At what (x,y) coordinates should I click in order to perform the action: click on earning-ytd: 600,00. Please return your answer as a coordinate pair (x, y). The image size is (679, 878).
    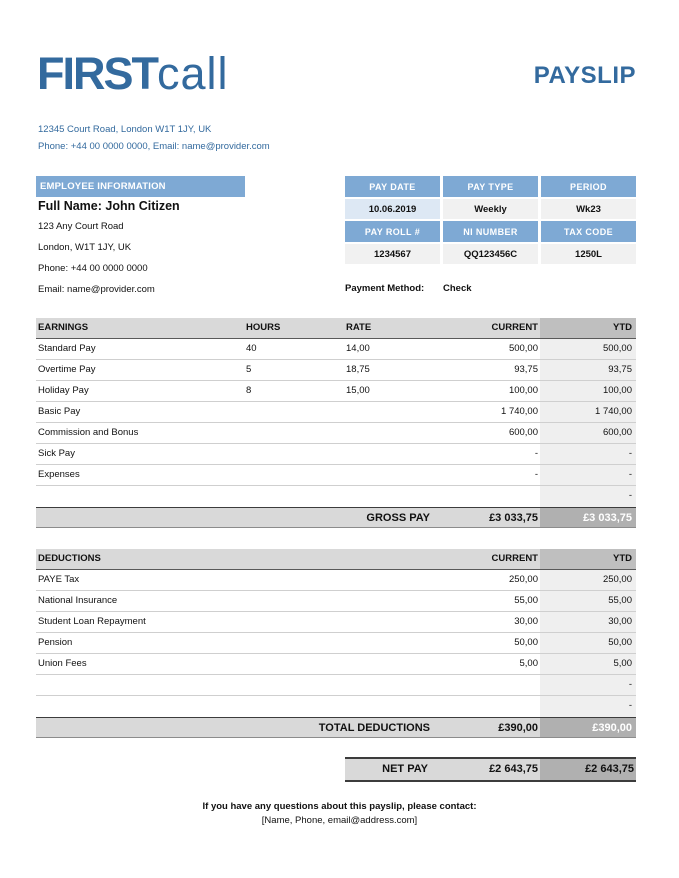
    Looking at the image, I should click on (588, 433).